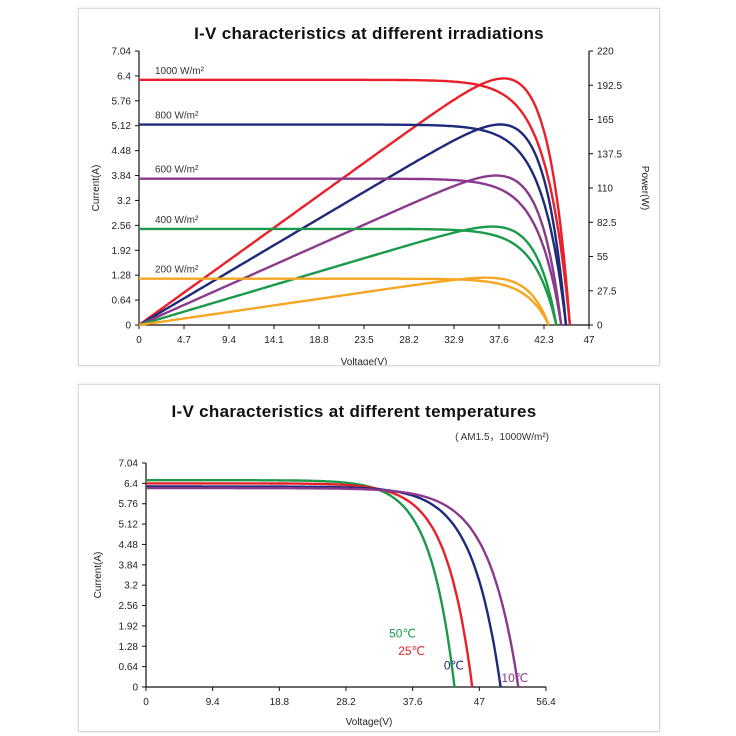 This screenshot has height=736, width=736. What do you see at coordinates (177, 170) in the screenshot?
I see `series-label: 600 W/m²` at bounding box center [177, 170].